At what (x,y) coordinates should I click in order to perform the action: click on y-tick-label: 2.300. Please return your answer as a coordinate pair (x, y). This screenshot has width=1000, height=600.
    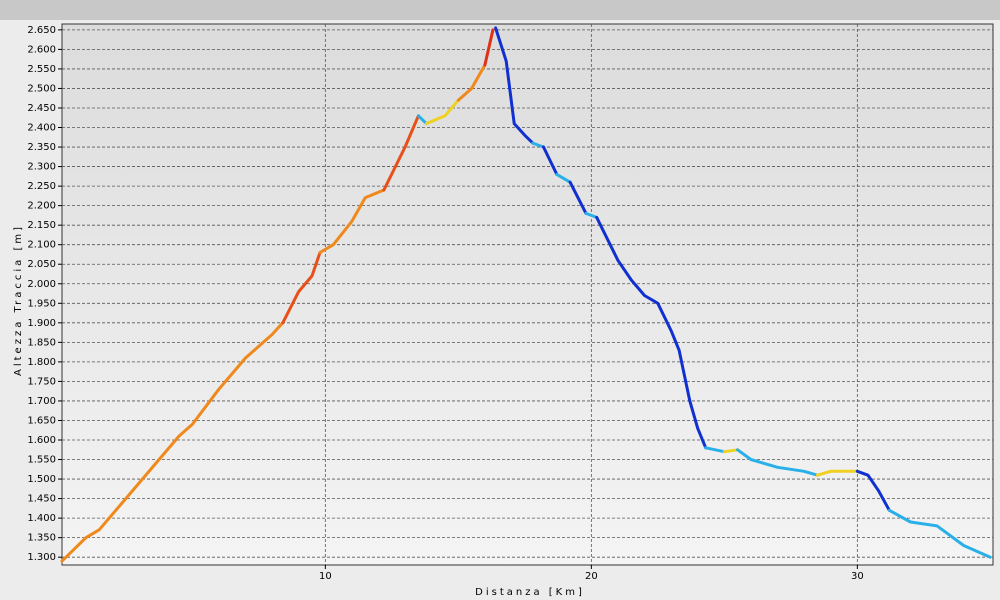
    Looking at the image, I should click on (41, 167).